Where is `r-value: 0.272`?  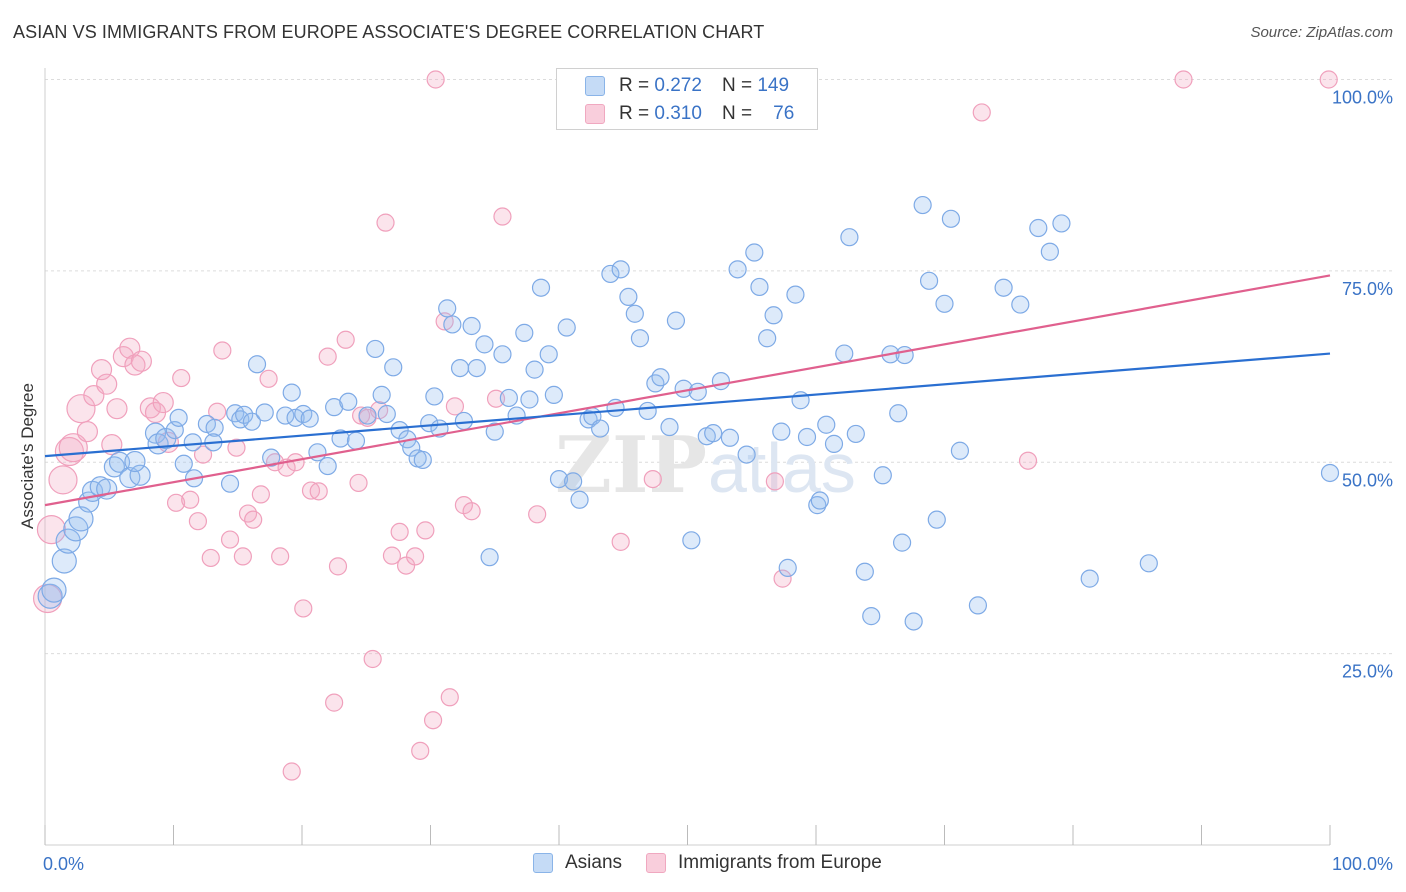
r-value: 0.272 is located at coordinates (678, 85).